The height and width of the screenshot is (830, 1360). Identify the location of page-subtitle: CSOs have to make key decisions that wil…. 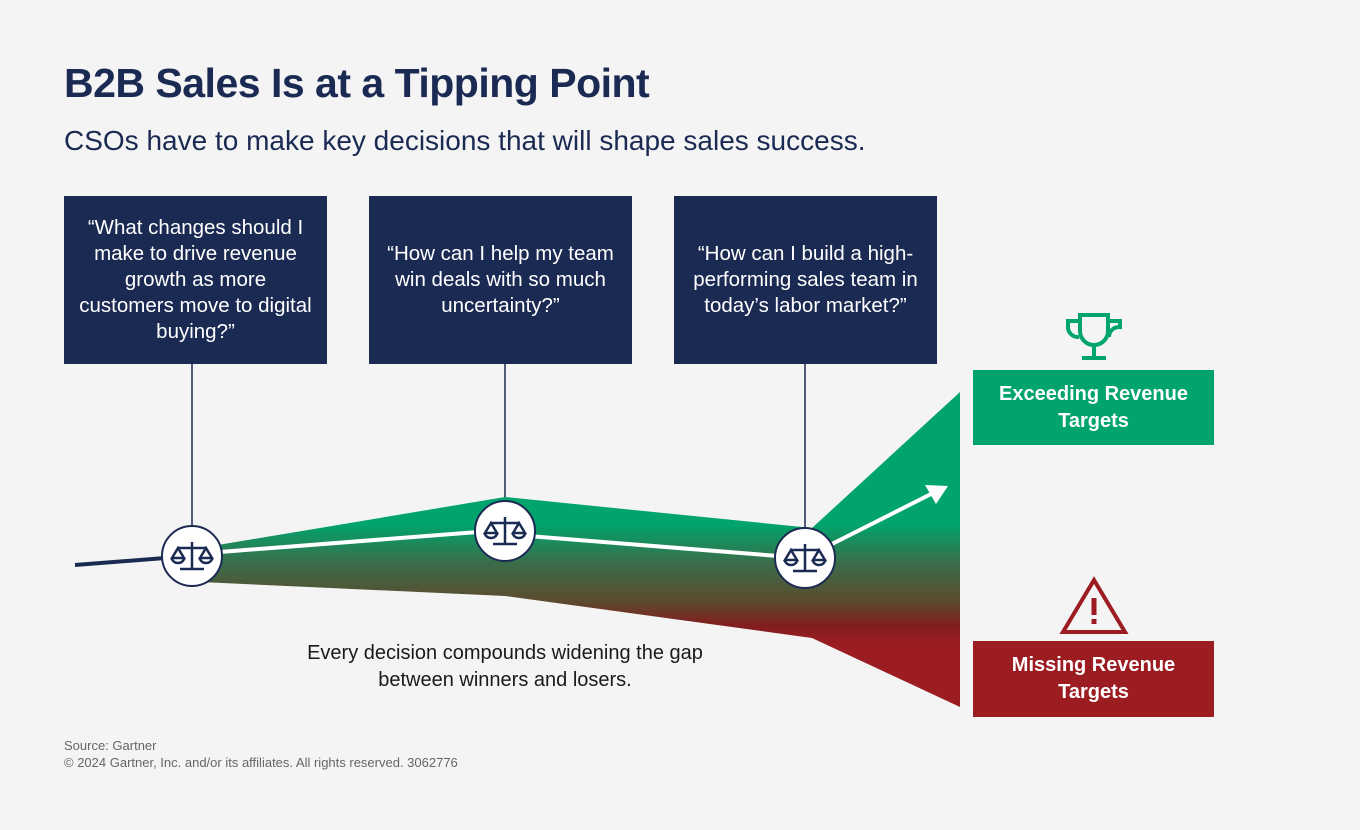
(465, 140).